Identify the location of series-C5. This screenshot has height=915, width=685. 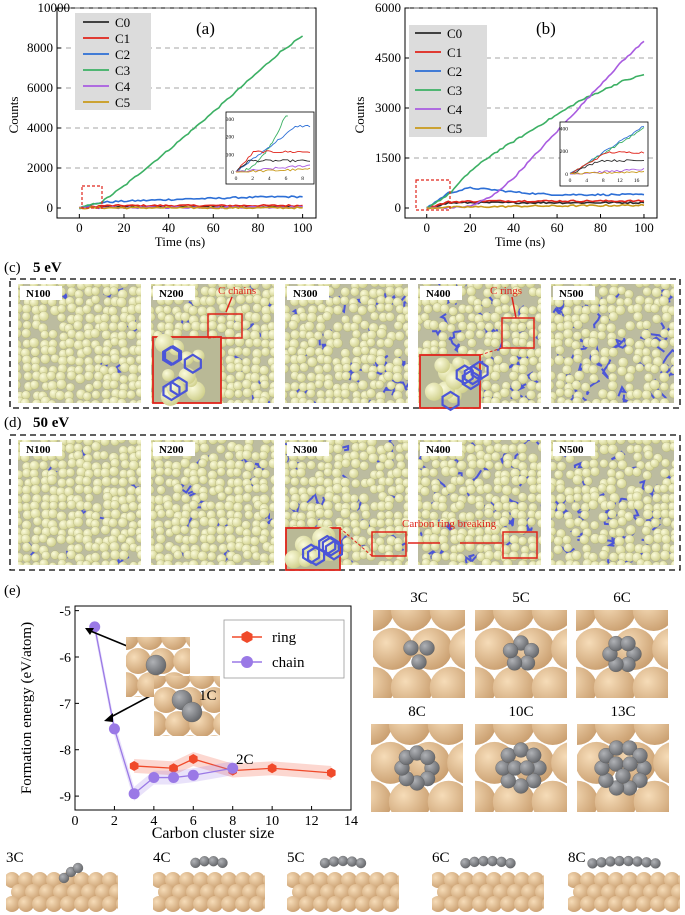
(191, 208).